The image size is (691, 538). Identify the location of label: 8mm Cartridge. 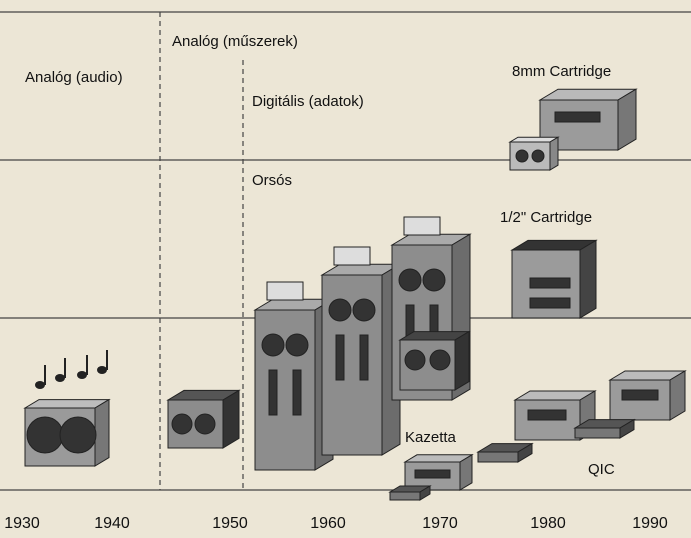
(561, 71).